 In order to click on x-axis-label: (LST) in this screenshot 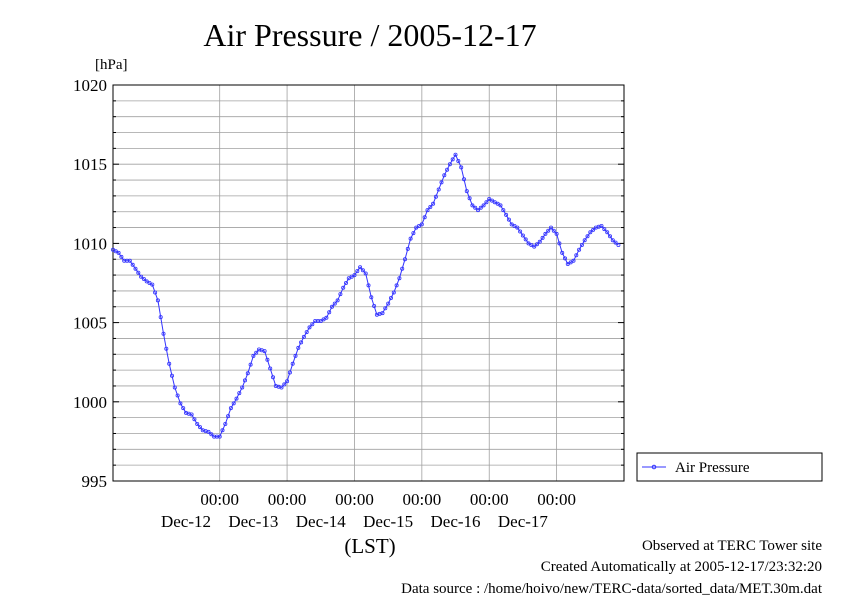, I will do `click(369, 546)`.